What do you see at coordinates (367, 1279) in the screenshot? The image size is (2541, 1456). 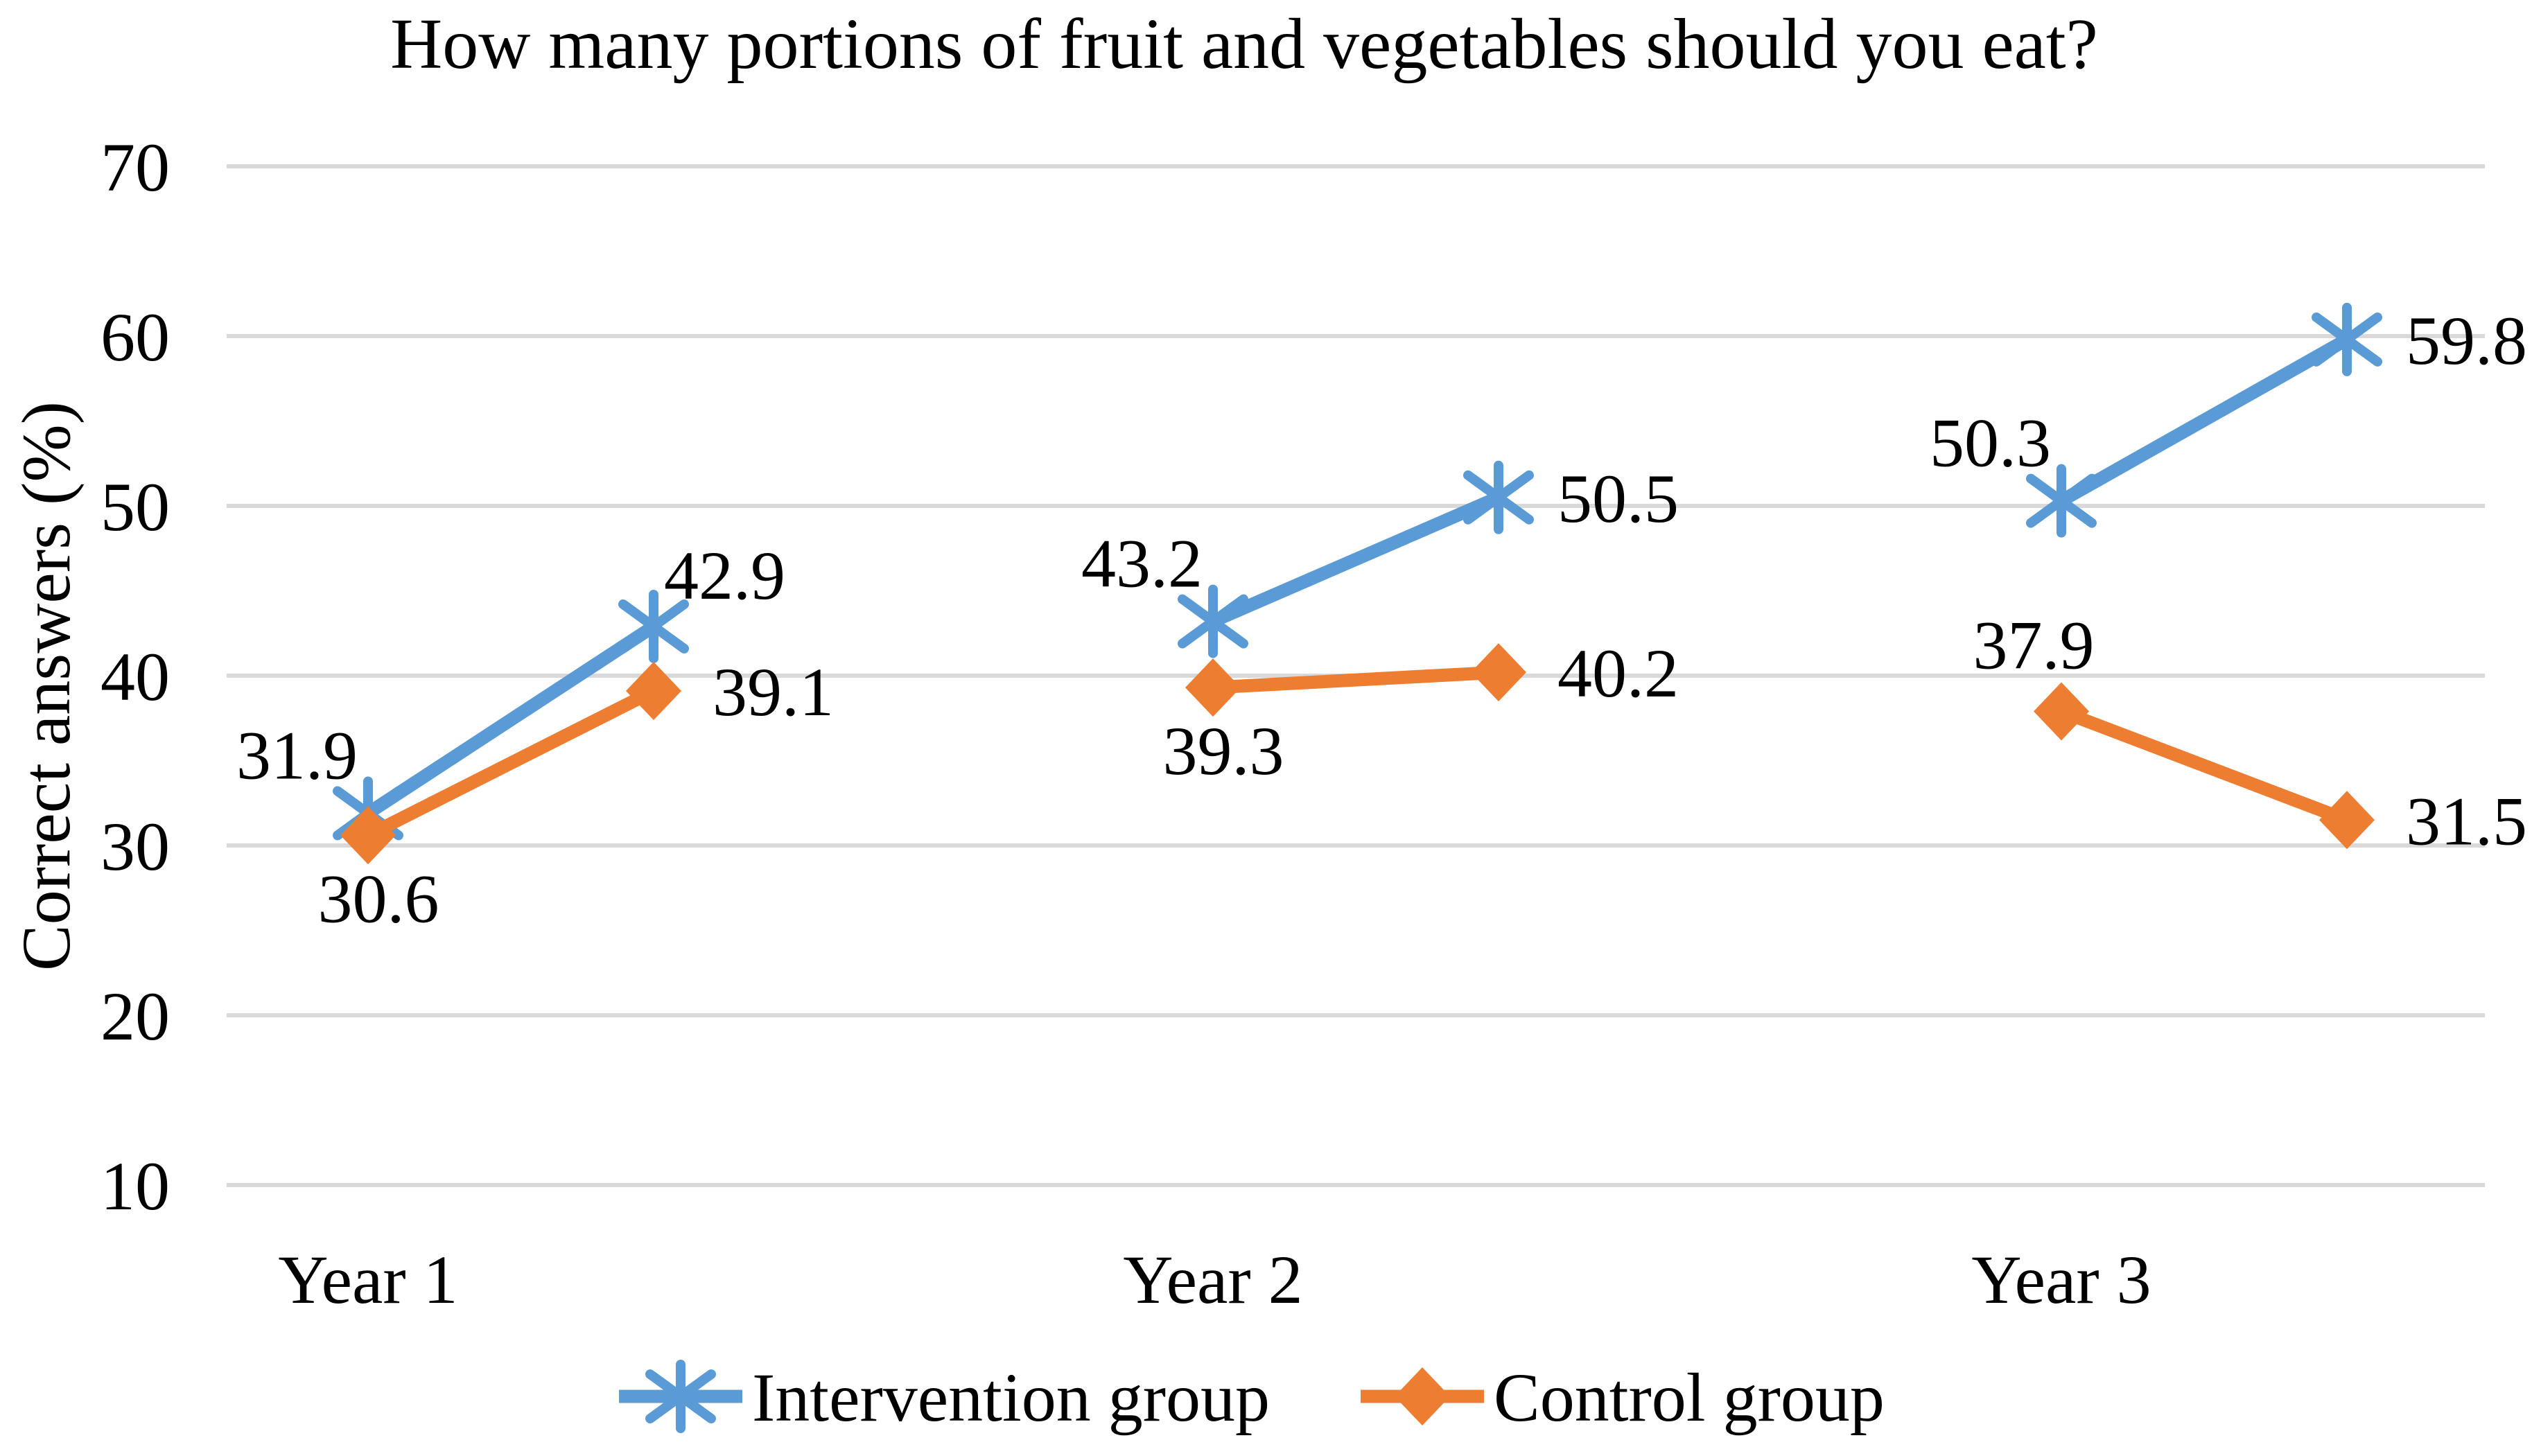 I see `x-category-label: Year 1` at bounding box center [367, 1279].